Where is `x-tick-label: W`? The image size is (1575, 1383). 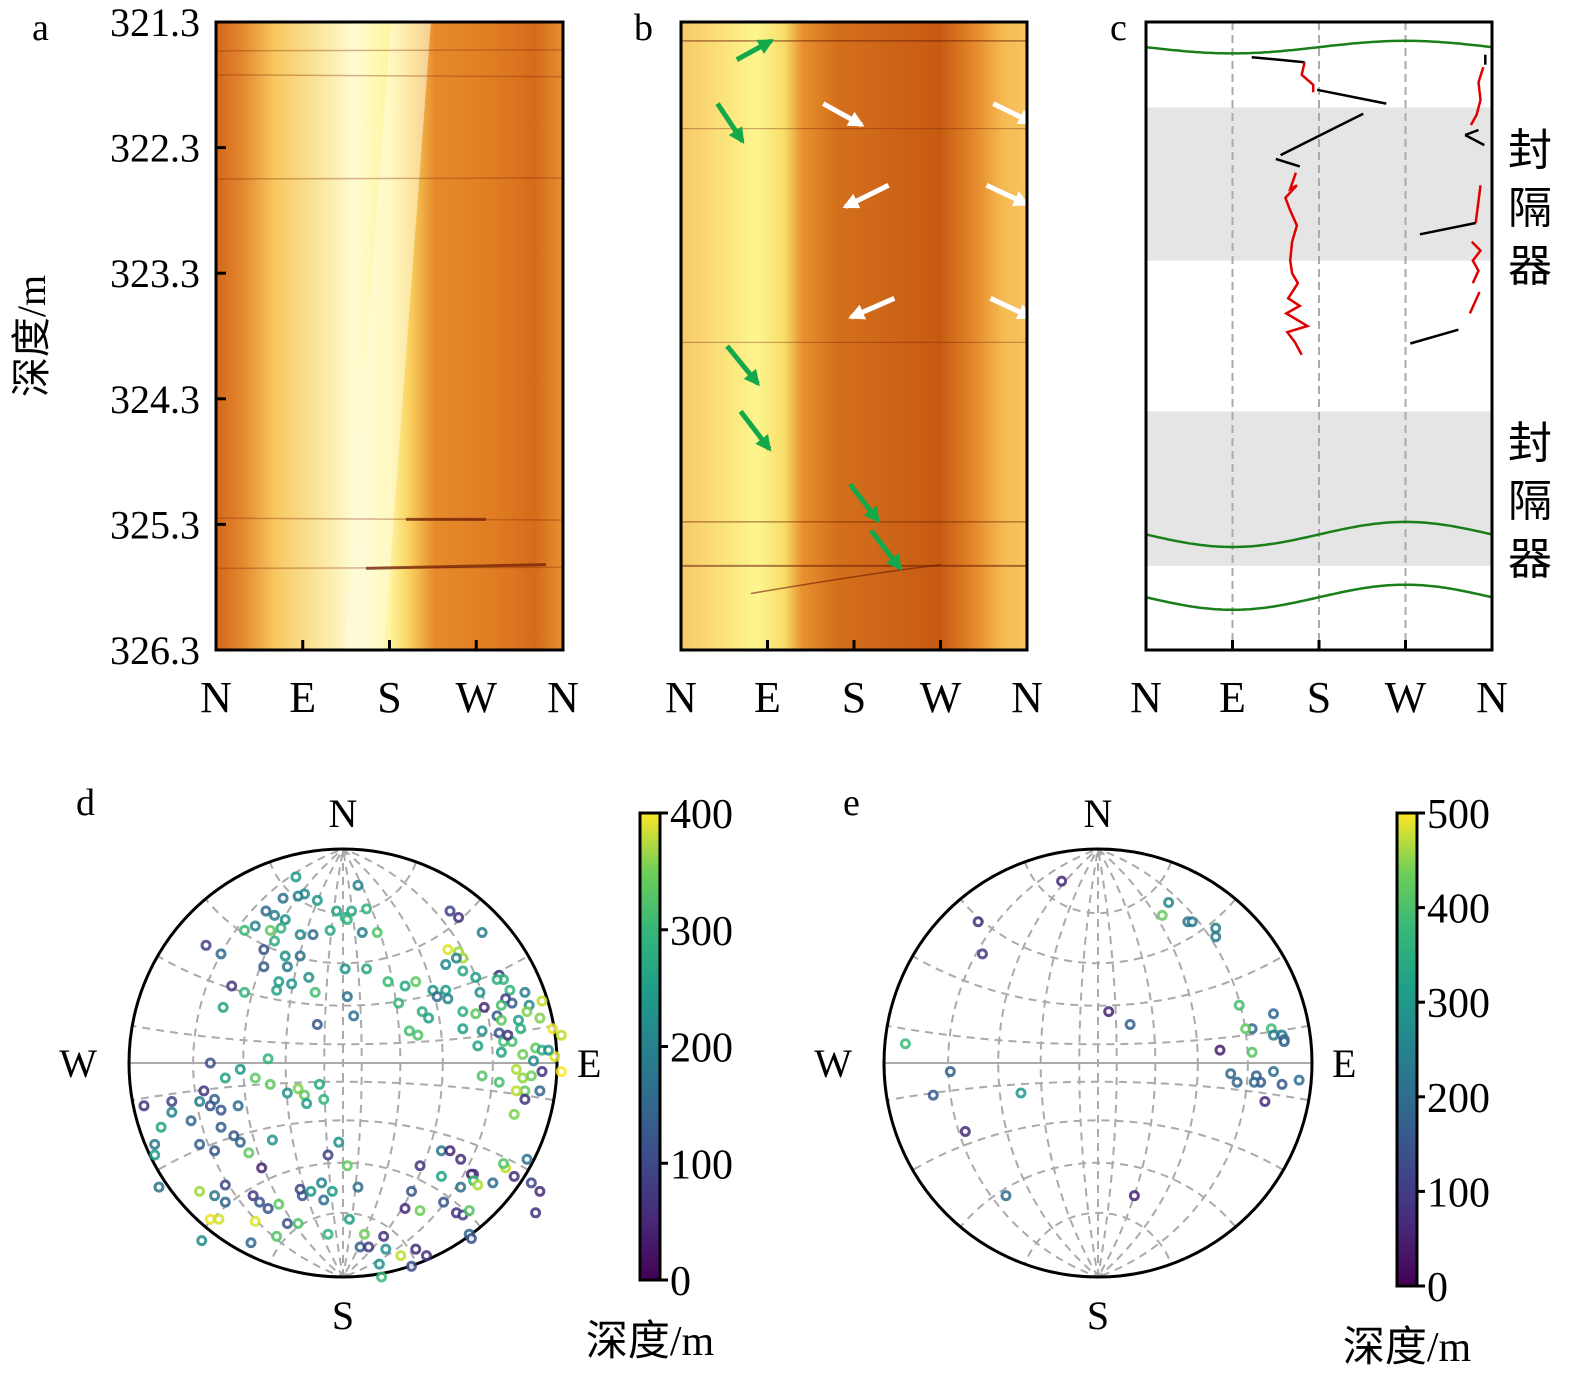 x-tick-label: W is located at coordinates (476, 697).